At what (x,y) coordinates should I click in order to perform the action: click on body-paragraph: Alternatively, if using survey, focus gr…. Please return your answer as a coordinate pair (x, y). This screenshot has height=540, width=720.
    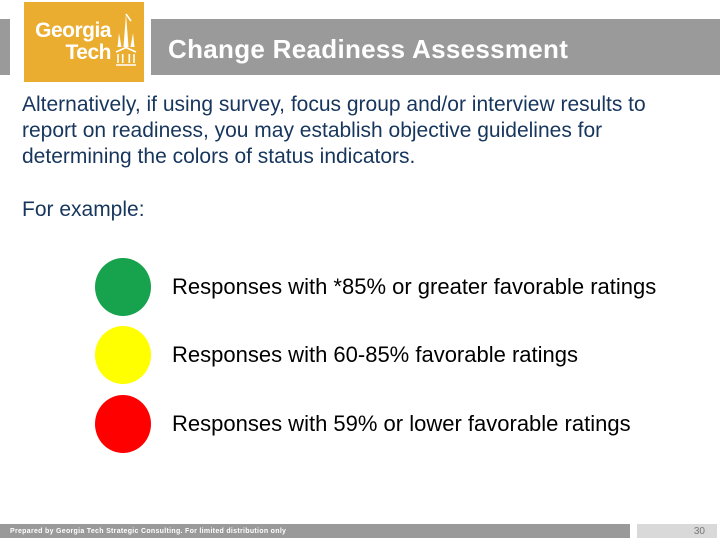
    Looking at the image, I should click on (334, 130).